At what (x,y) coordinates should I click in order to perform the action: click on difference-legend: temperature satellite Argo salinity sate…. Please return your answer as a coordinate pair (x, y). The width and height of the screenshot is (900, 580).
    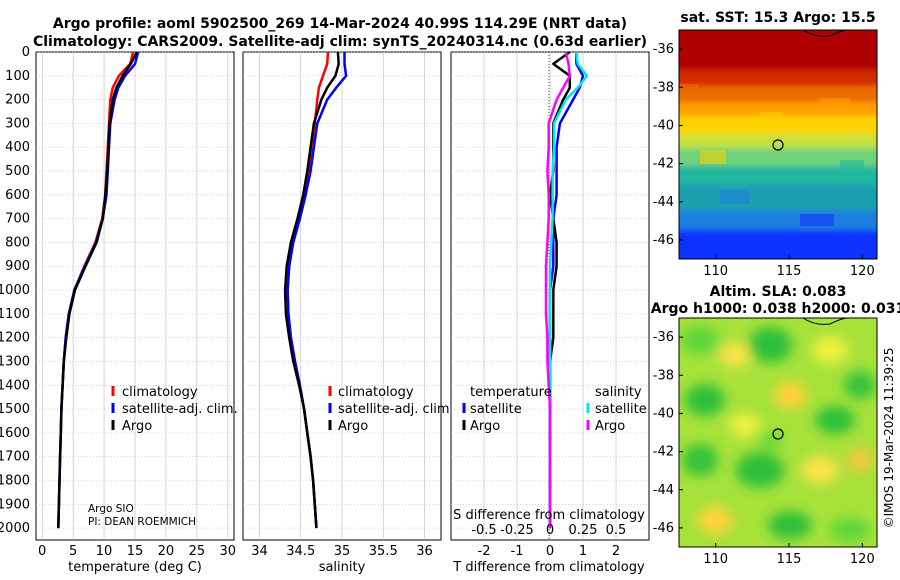
    Looking at the image, I should click on (554, 409).